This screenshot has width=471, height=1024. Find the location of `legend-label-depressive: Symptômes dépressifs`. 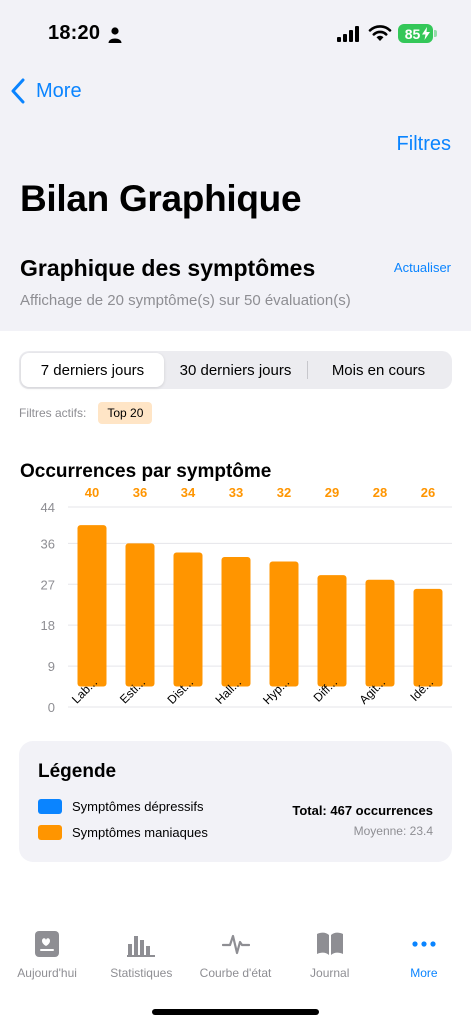

legend-label-depressive: Symptômes dépressifs is located at coordinates (138, 806).